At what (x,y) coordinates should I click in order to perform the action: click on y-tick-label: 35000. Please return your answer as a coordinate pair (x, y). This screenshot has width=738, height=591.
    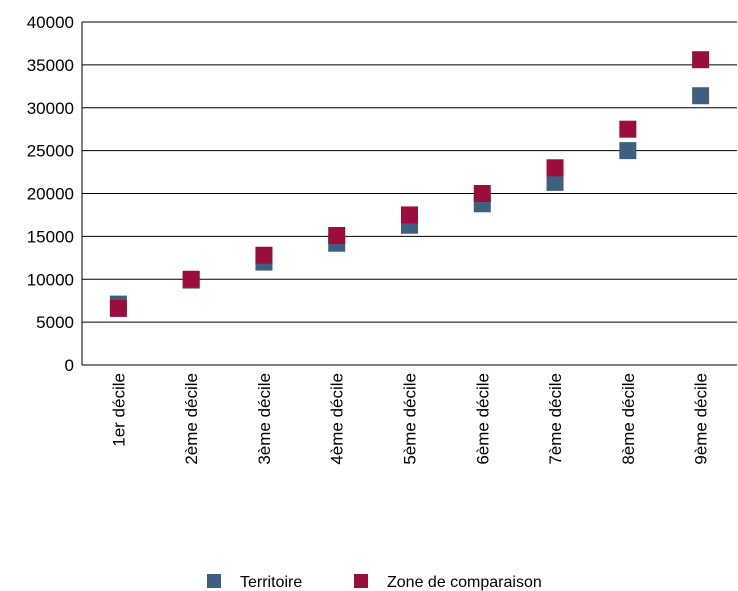
    Looking at the image, I should click on (50, 65).